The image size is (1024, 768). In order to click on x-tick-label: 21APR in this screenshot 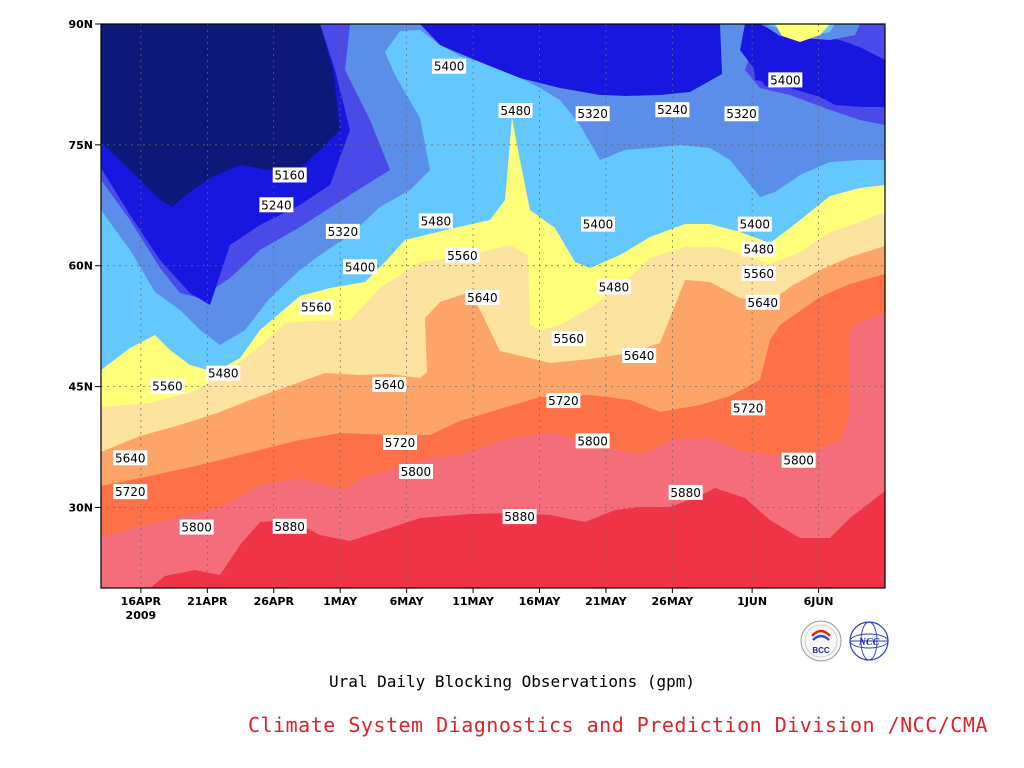, I will do `click(207, 601)`.